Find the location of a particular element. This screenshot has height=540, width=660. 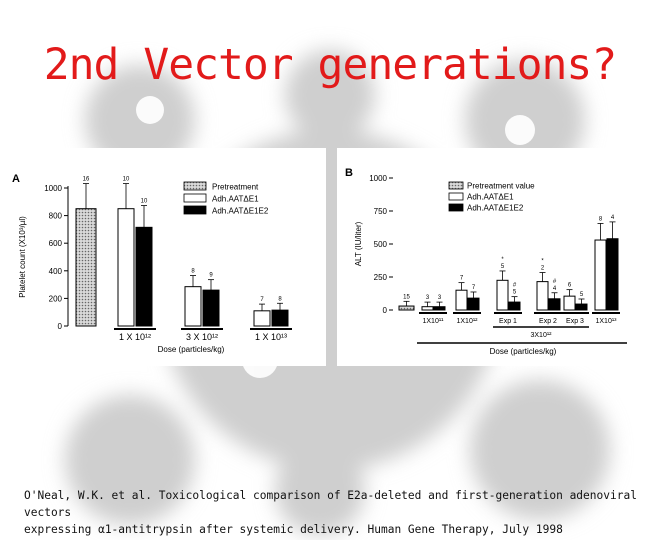

bar-e1-3-n-label: * is located at coordinates (542, 262).